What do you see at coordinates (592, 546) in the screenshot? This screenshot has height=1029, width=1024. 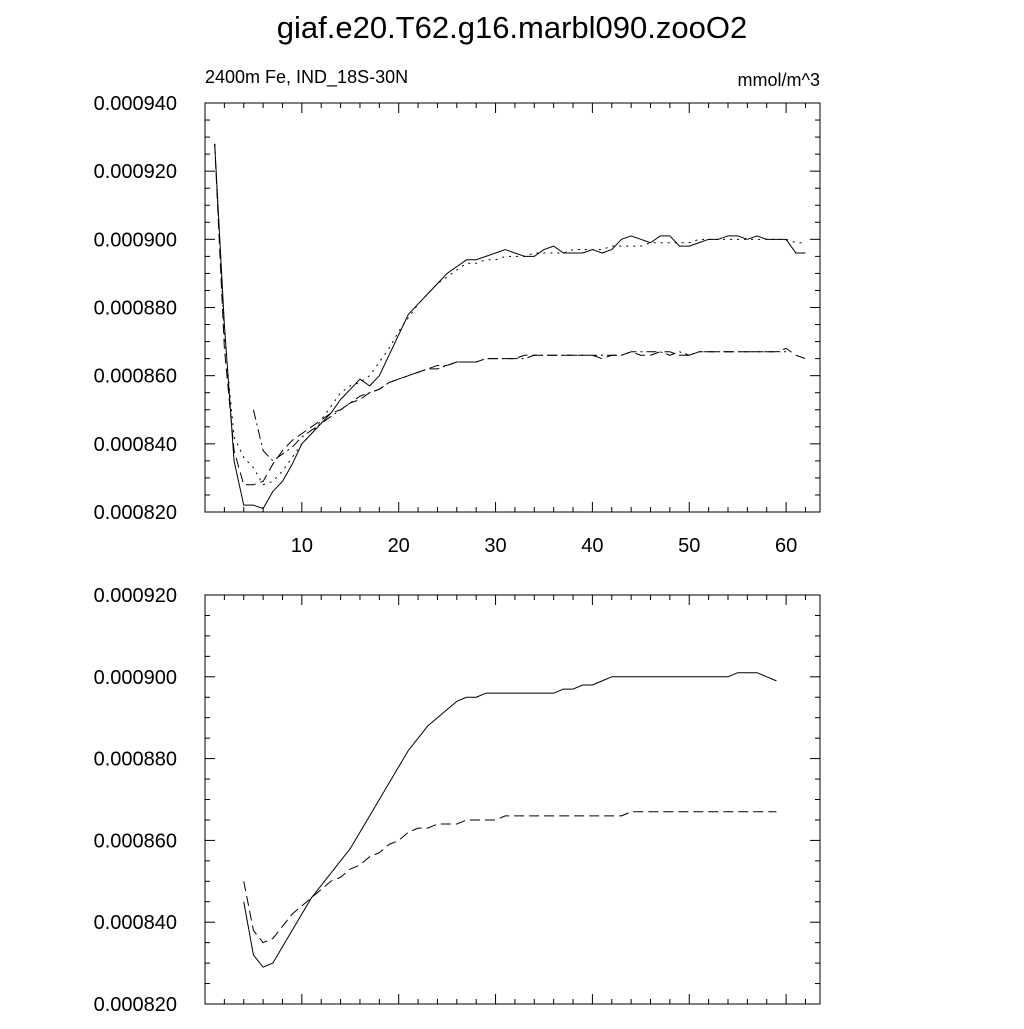 I see `x-tick-label: 40` at bounding box center [592, 546].